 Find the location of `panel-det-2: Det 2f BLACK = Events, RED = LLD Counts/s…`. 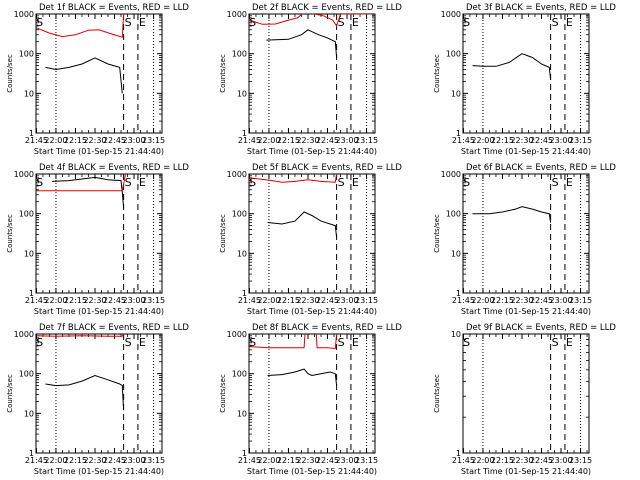

panel-det-2: Det 2f BLACK = Events, RED = LLD Counts/s… is located at coordinates (310, 79).